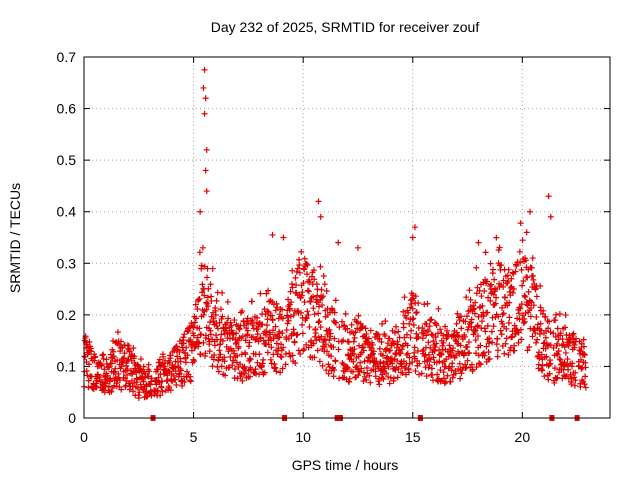 The width and height of the screenshot is (640, 480). I want to click on y-tick-label: 0.6, so click(67, 109).